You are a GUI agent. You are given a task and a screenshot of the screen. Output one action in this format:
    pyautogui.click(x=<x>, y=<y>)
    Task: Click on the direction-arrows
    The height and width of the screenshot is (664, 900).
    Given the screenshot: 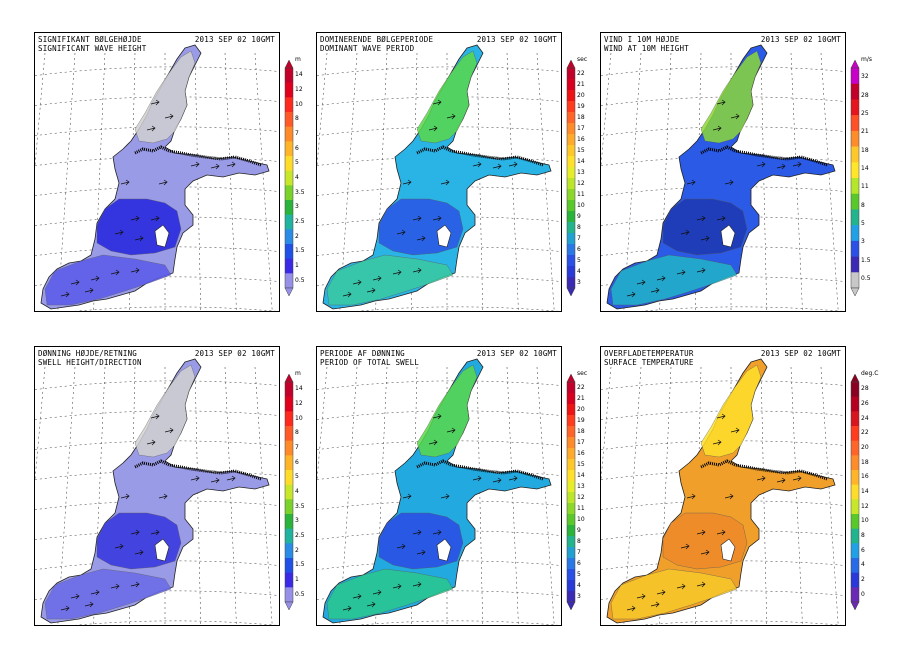 What is the action you would take?
    pyautogui.click(x=430, y=198)
    